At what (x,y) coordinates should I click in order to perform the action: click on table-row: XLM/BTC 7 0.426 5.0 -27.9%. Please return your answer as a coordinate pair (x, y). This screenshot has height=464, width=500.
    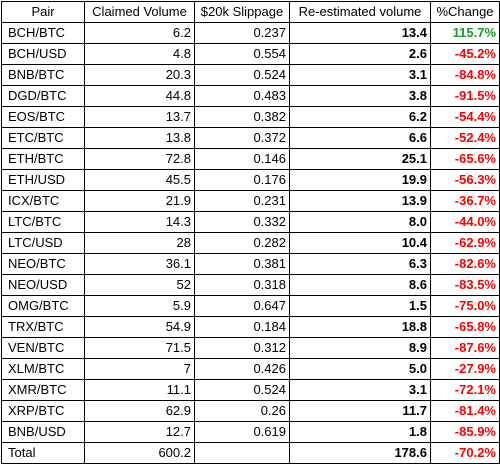
    Looking at the image, I should click on (250, 369).